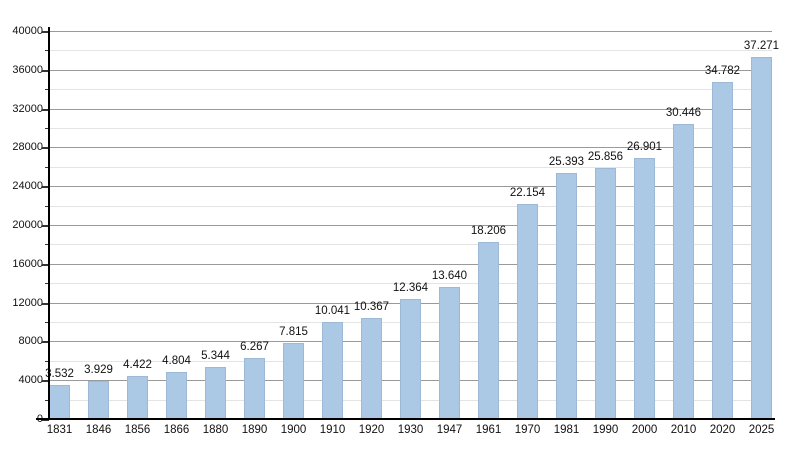  Describe the element at coordinates (98, 430) in the screenshot. I see `x-tick-label: 1846` at that location.